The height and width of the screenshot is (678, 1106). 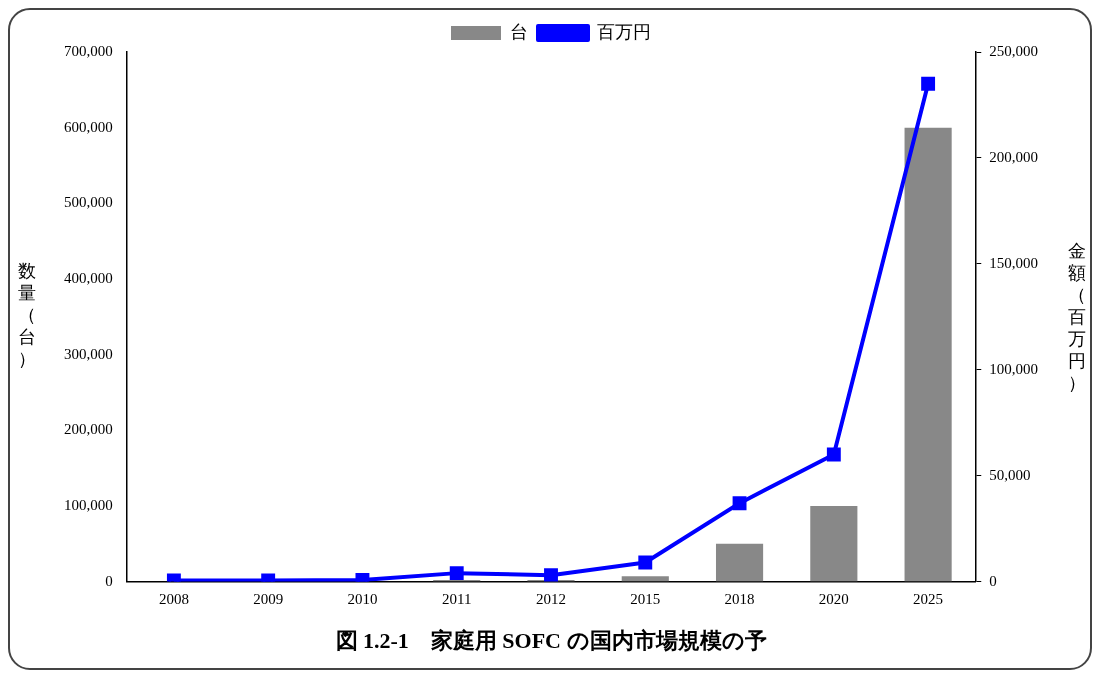 What do you see at coordinates (993, 580) in the screenshot?
I see `y2-tick-label: 0` at bounding box center [993, 580].